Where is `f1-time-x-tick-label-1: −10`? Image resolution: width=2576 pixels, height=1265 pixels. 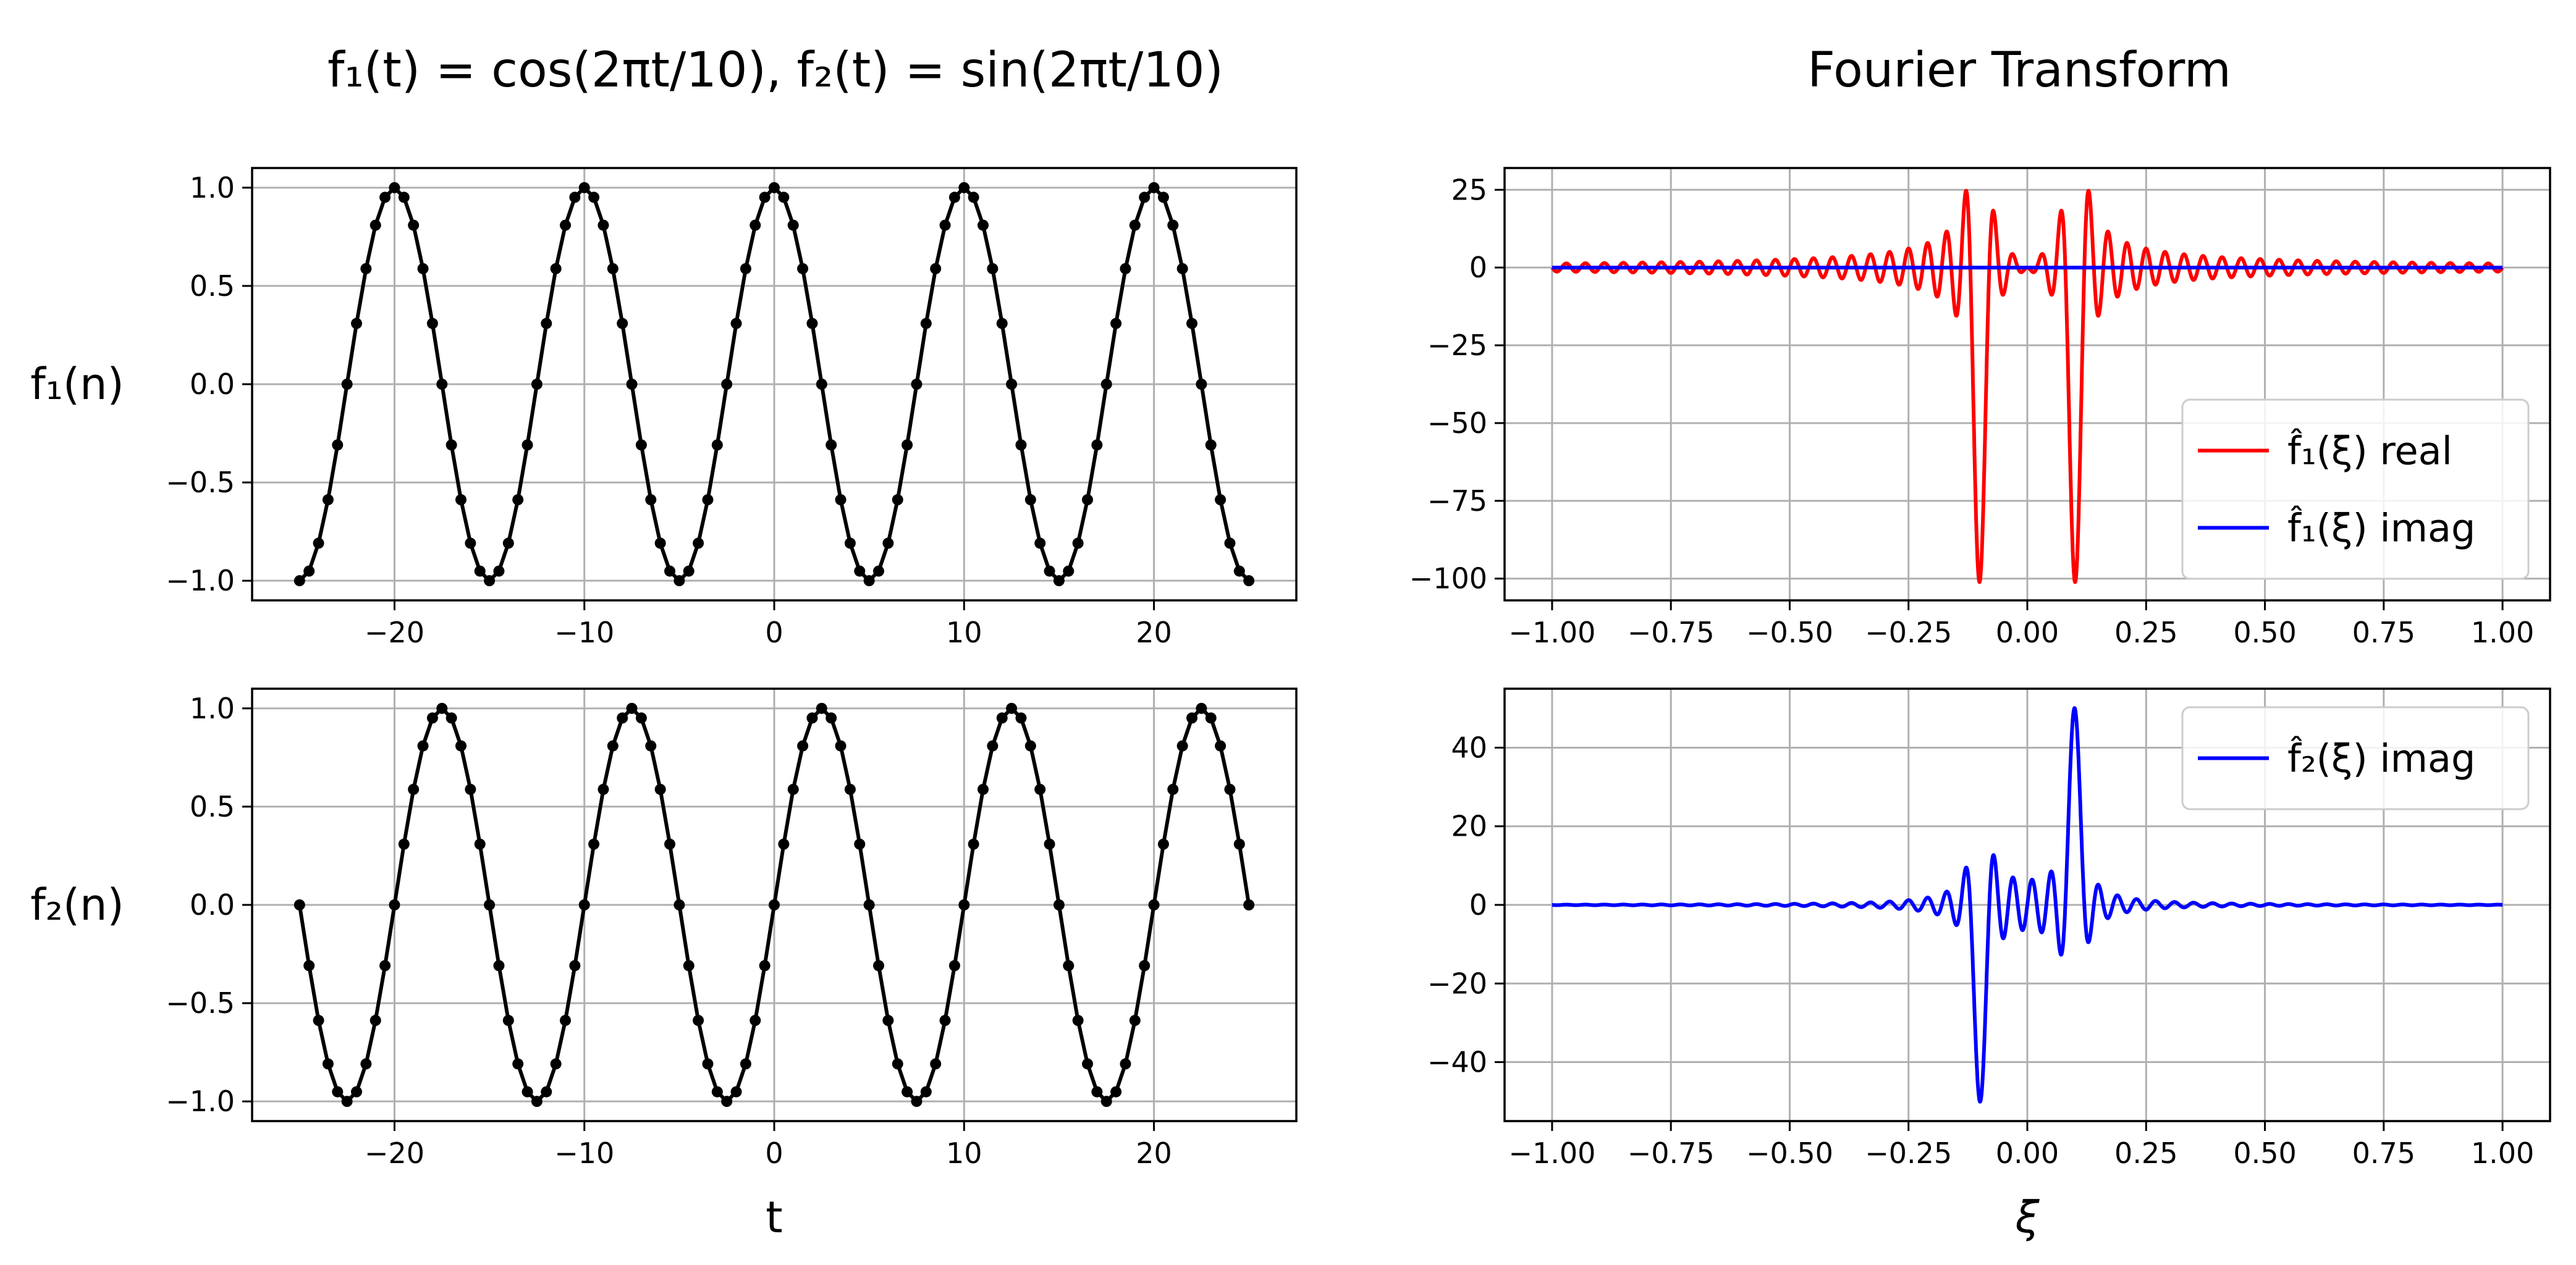
f1-time-x-tick-label-1: −10 is located at coordinates (584, 632).